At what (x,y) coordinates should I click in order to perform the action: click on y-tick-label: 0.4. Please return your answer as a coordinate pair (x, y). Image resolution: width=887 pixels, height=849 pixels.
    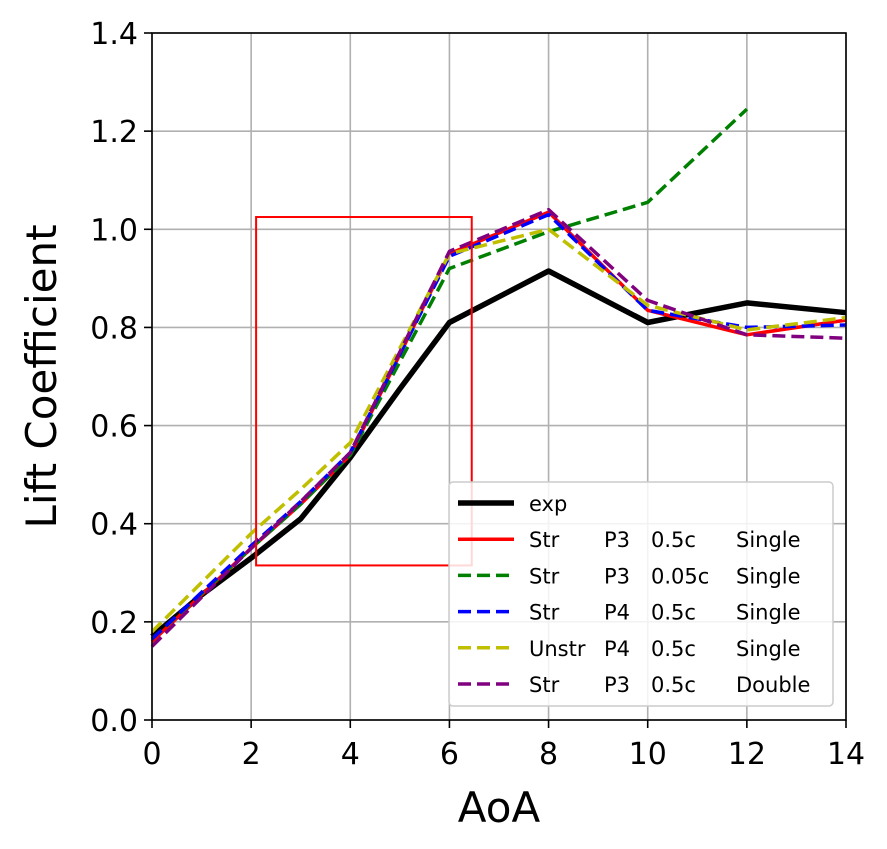
    Looking at the image, I should click on (114, 525).